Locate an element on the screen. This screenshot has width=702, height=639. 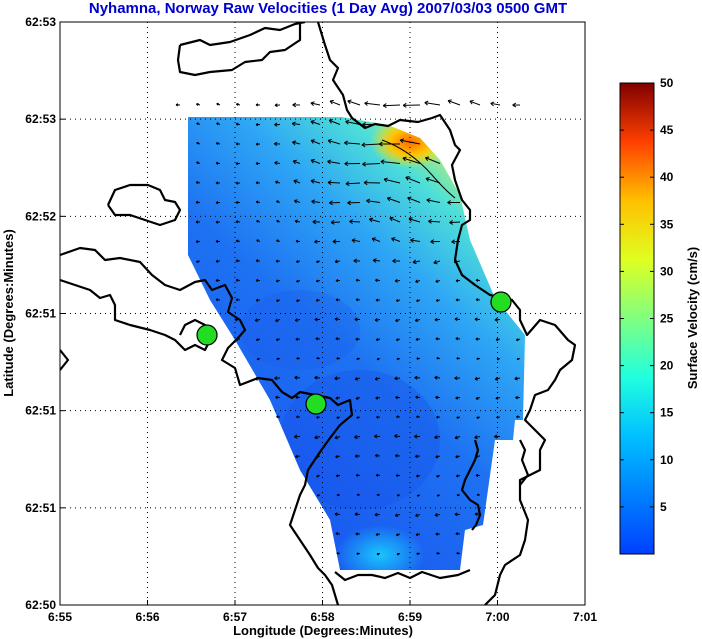
x-tick-label: 7:01 is located at coordinates (585, 617).